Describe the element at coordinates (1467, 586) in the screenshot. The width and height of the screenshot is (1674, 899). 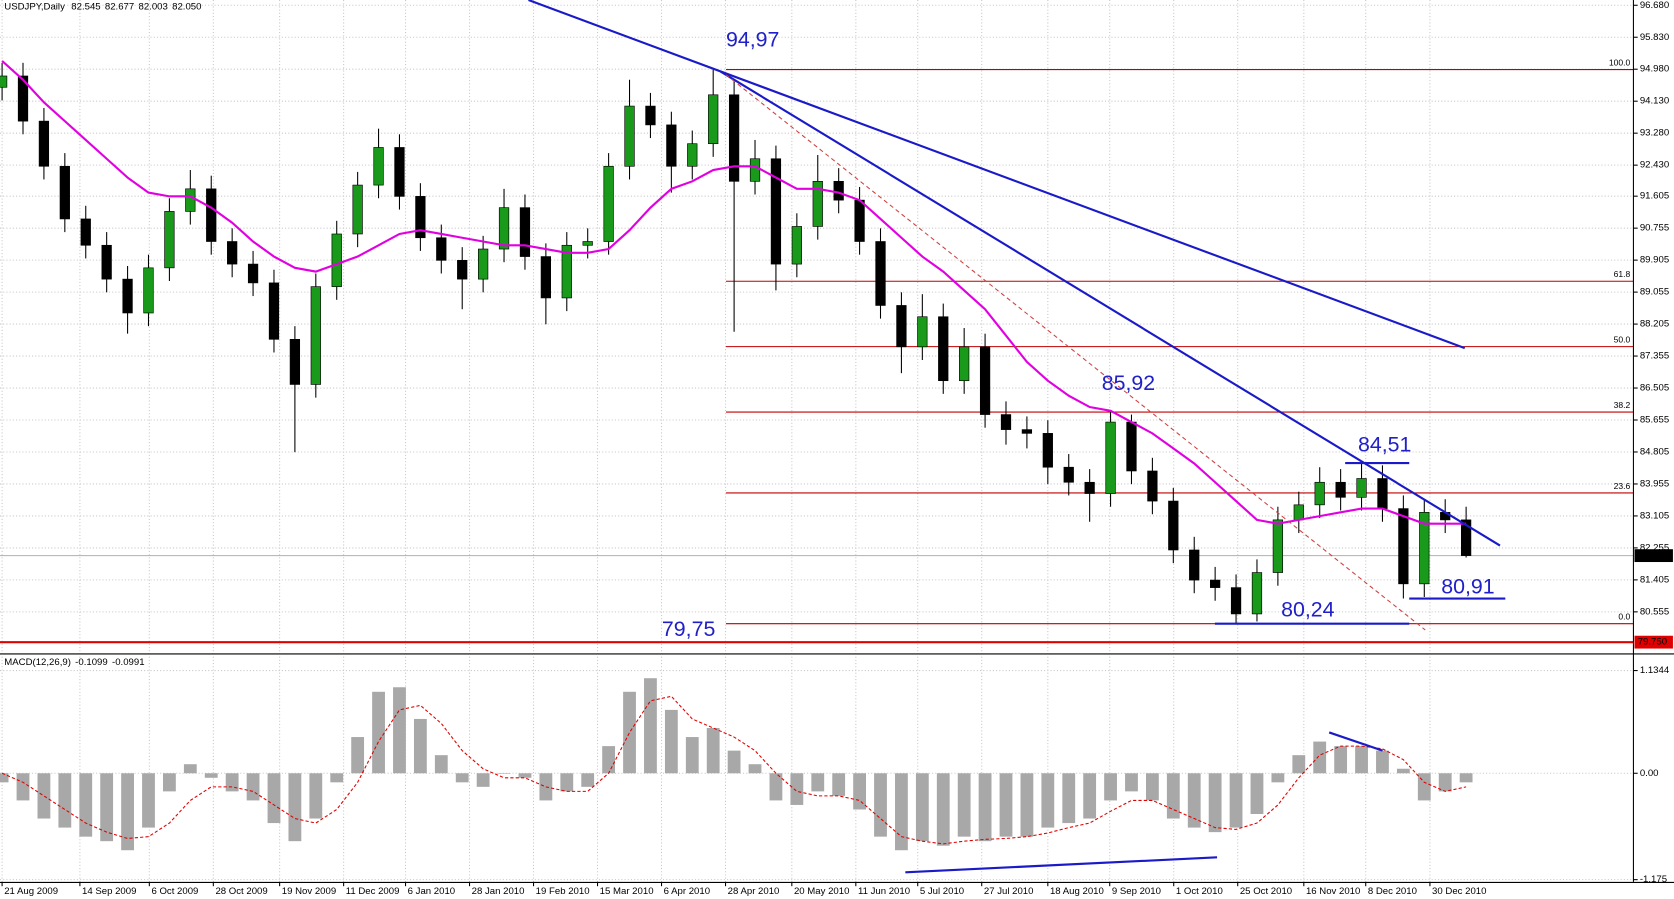
I see `annotation: 80,91` at that location.